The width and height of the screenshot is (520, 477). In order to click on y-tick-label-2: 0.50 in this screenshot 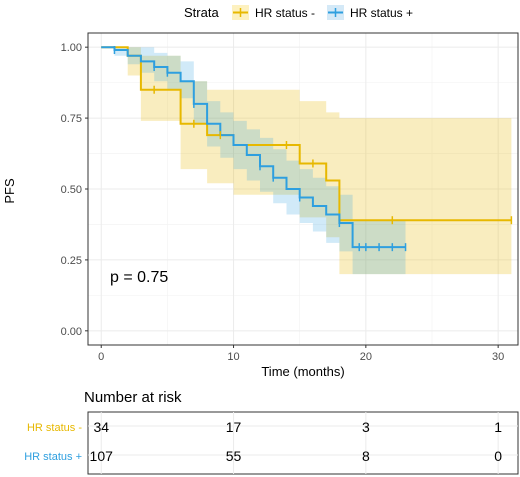, I will do `click(71, 190)`.